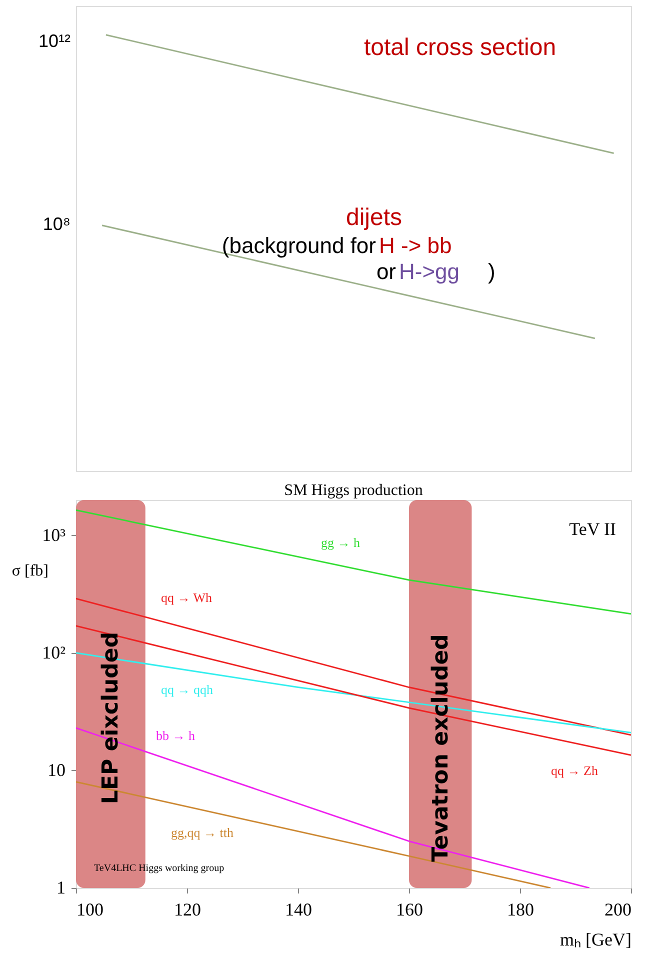 This screenshot has width=658, height=977. Describe the element at coordinates (415, 245) in the screenshot. I see `annotation: H -> bb` at that location.